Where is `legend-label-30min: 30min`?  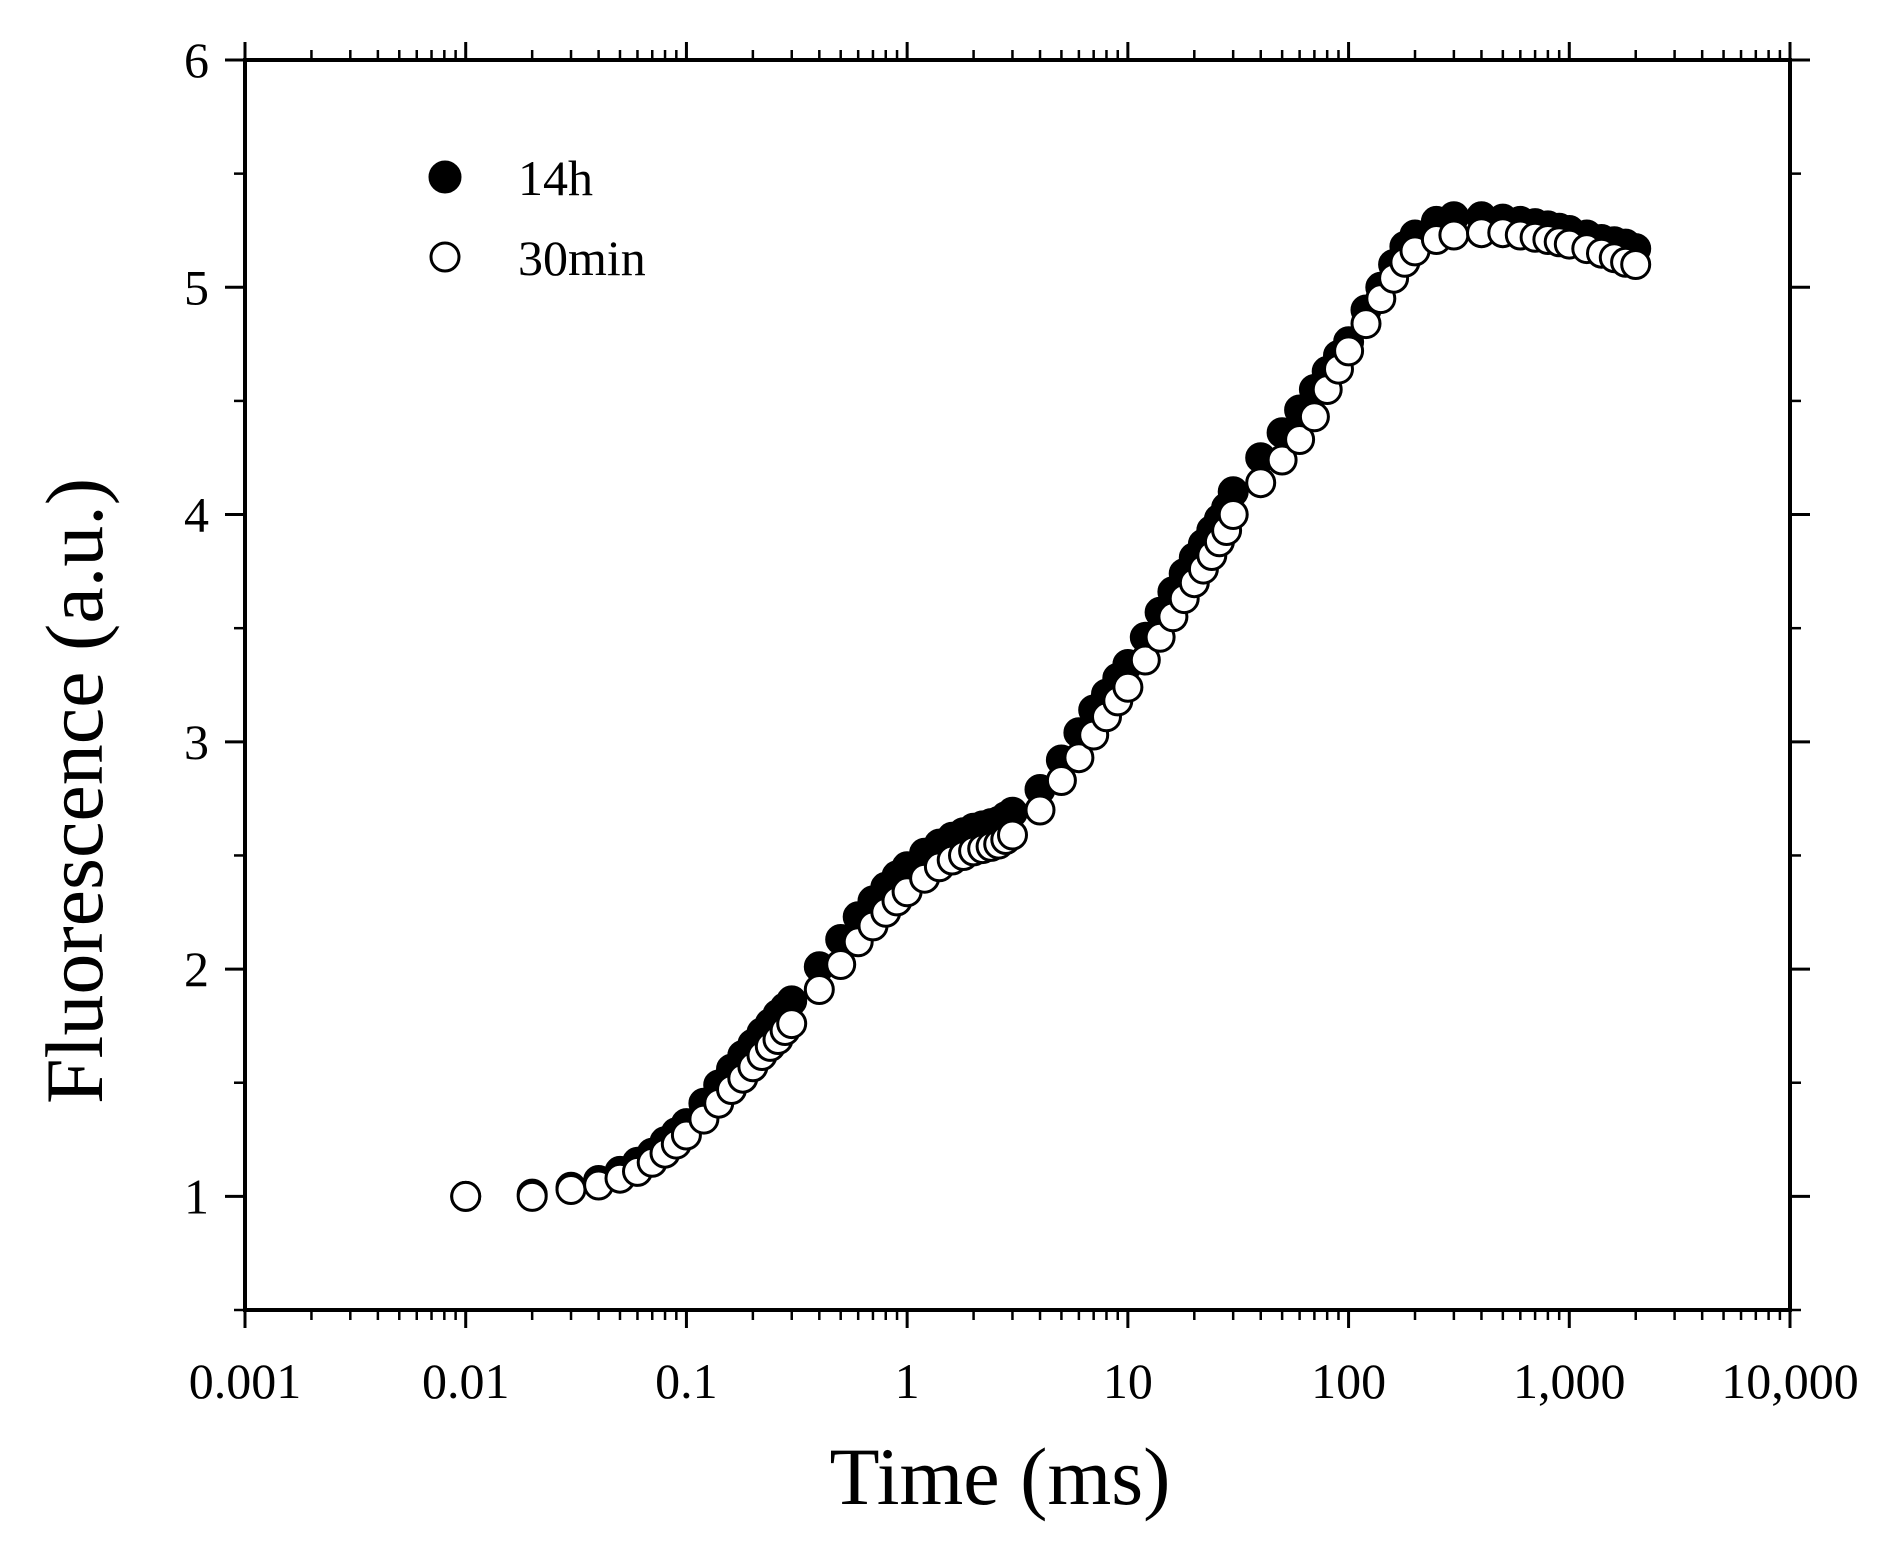 legend-label-30min: 30min is located at coordinates (582, 258).